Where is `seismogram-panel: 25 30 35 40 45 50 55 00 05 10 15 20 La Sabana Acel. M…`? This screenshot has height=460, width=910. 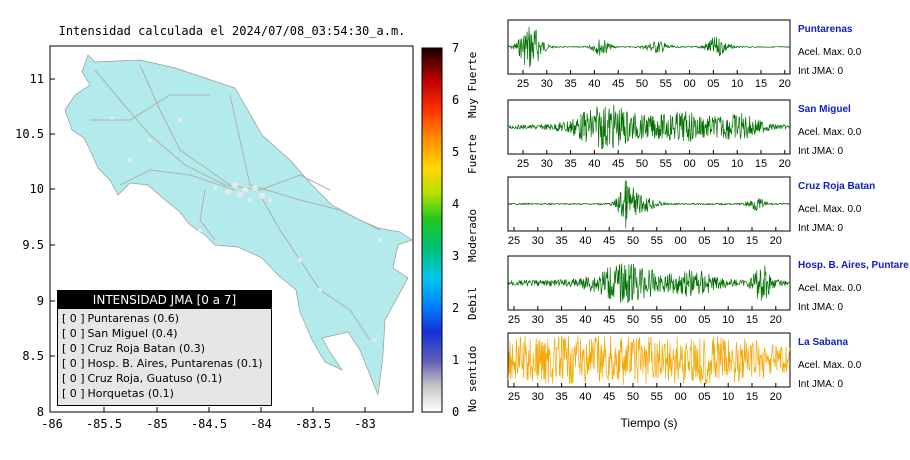
seismogram-panel: 25 30 35 40 45 50 55 00 05 10 15 20 La Sabana Acel. M… is located at coordinates (684, 367).